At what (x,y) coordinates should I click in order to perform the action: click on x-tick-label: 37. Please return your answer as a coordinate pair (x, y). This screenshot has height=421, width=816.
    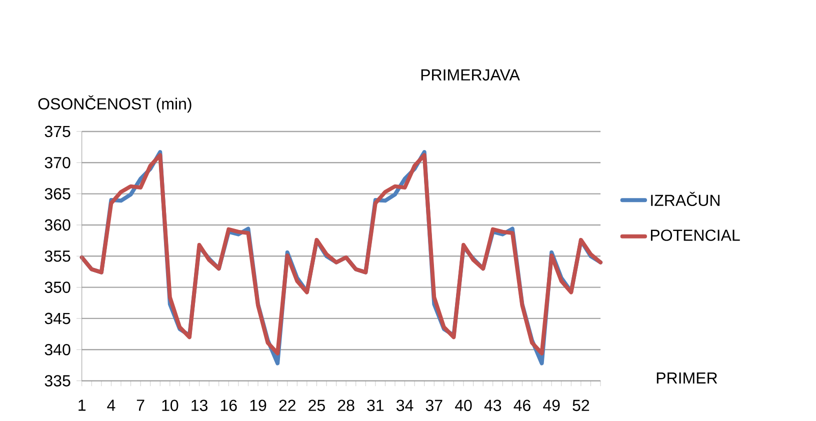
    Looking at the image, I should click on (434, 406).